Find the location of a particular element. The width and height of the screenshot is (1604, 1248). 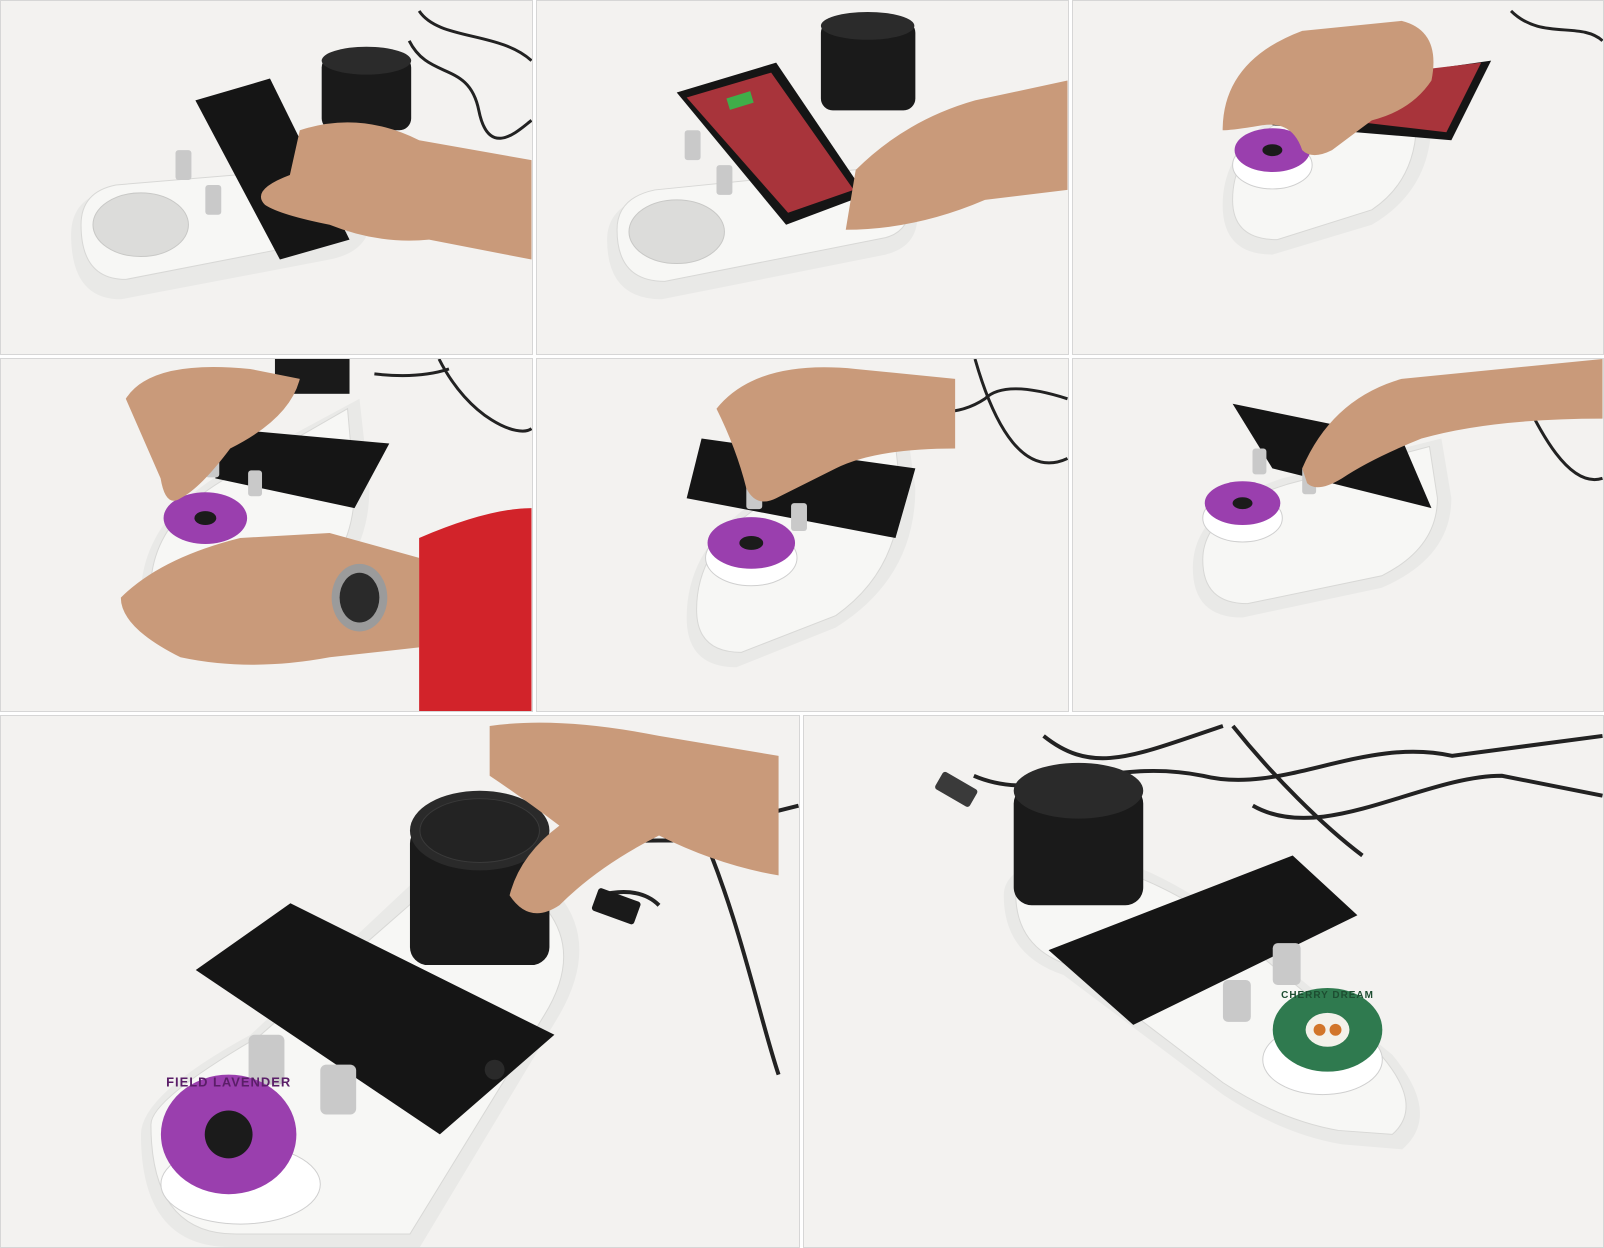

home-button is located at coordinates (494, 1069).